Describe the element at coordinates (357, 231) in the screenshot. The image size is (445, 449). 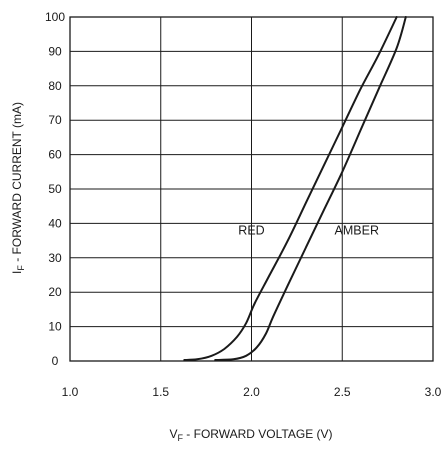
I see `curve-label-amber: AMBER` at that location.